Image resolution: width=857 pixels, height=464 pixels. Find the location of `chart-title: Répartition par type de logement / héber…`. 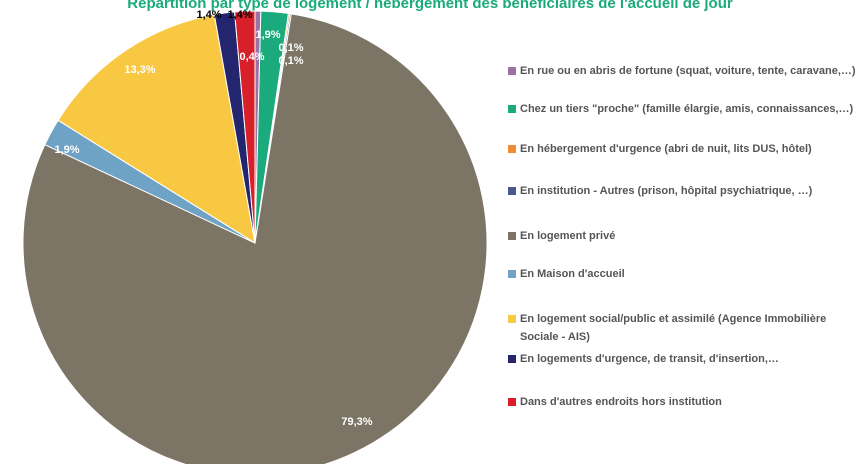

chart-title: Répartition par type de logement / héber… is located at coordinates (430, 6).